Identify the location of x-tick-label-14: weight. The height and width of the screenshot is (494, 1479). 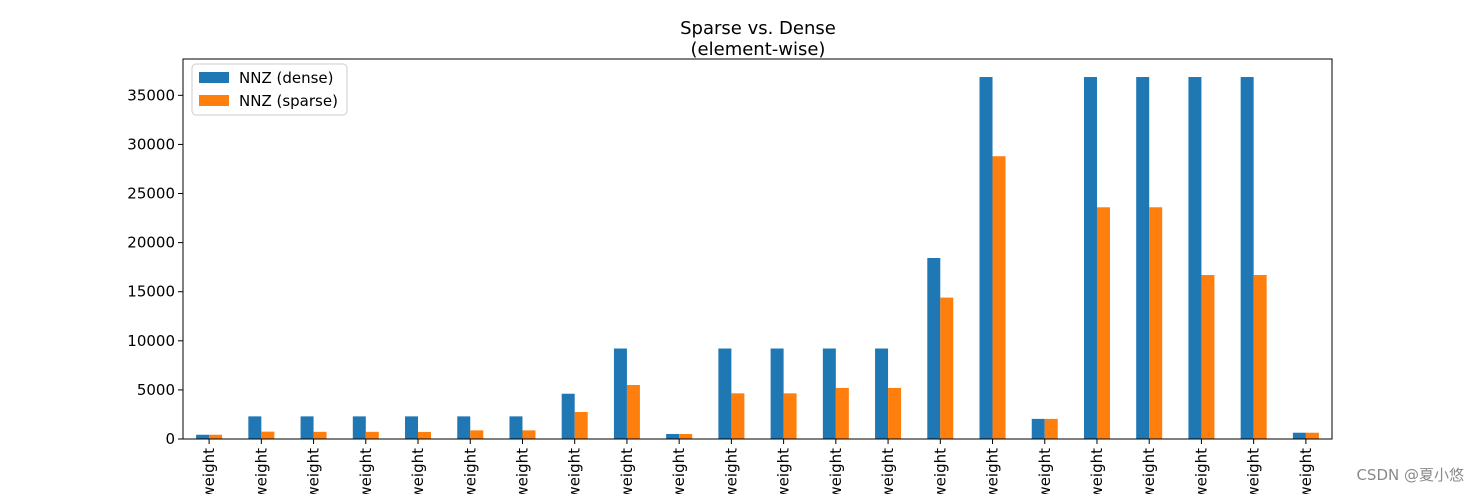
(940, 471).